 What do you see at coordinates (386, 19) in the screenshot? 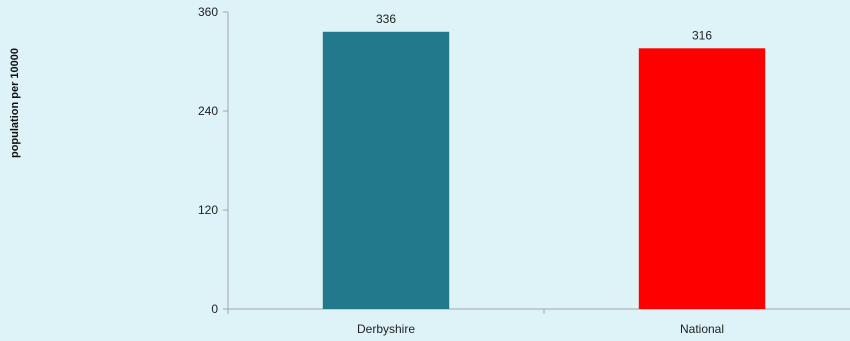
I see `data-label-derbyshire: 336` at bounding box center [386, 19].